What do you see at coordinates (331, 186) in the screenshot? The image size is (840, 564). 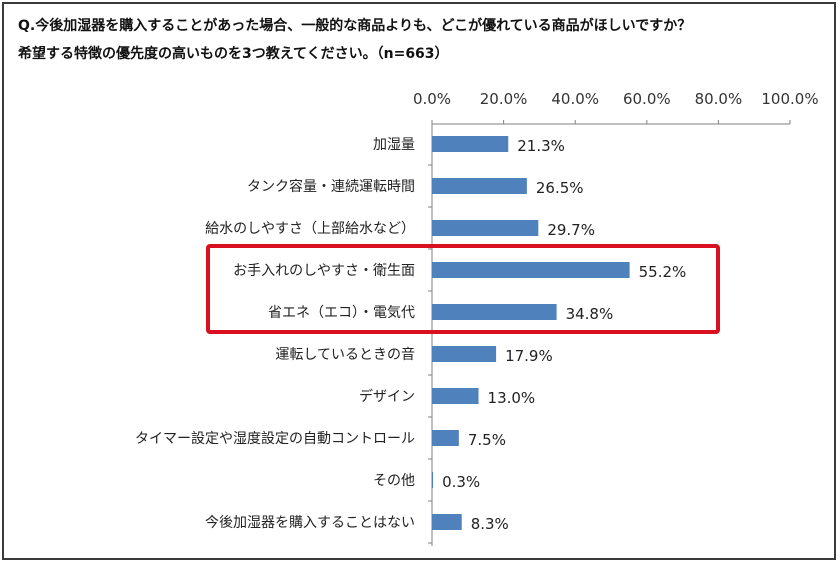 I see `category-label: タンク容量・連続運転時間` at bounding box center [331, 186].